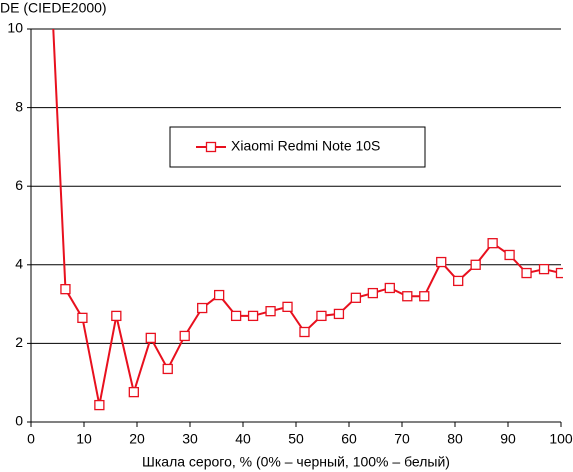 This screenshot has width=573, height=472. Describe the element at coordinates (19, 264) in the screenshot. I see `y-tick-label: 4` at that location.